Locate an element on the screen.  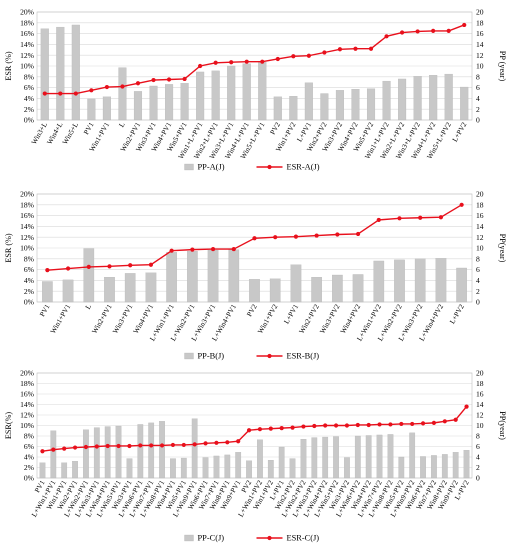
y-right-tick-label: 6 is located at coordinates (478, 87).